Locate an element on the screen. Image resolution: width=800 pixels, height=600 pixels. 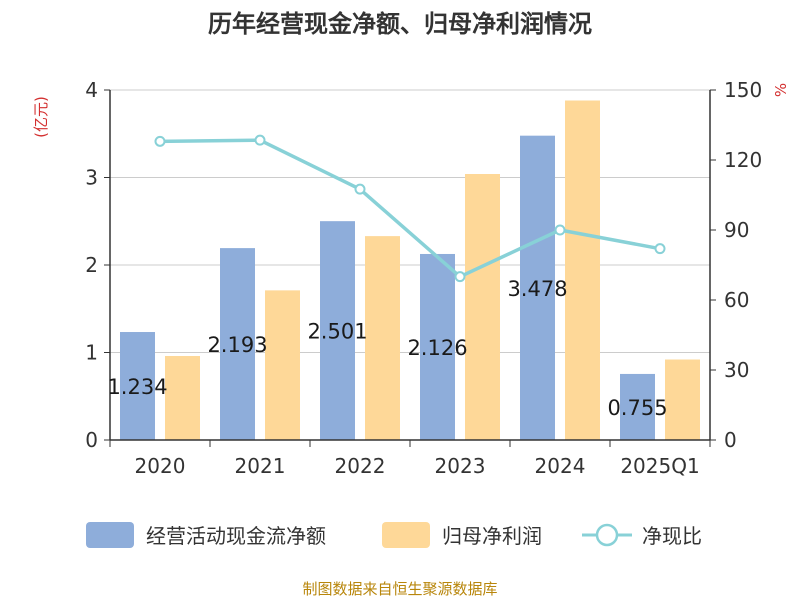
cash-flow-value-label: 2.501 is located at coordinates (337, 332).